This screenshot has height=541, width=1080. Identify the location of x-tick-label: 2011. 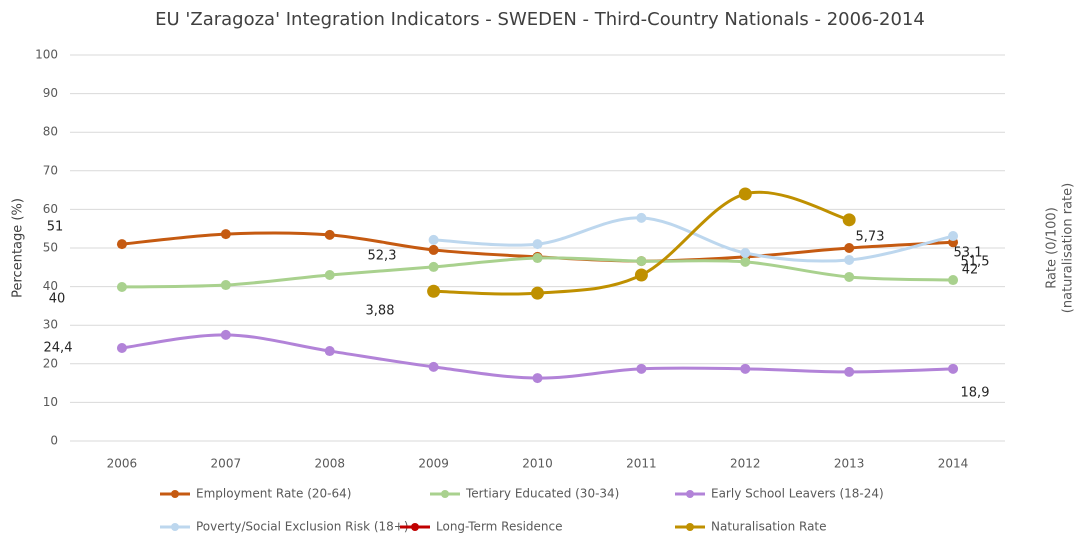
(641, 464).